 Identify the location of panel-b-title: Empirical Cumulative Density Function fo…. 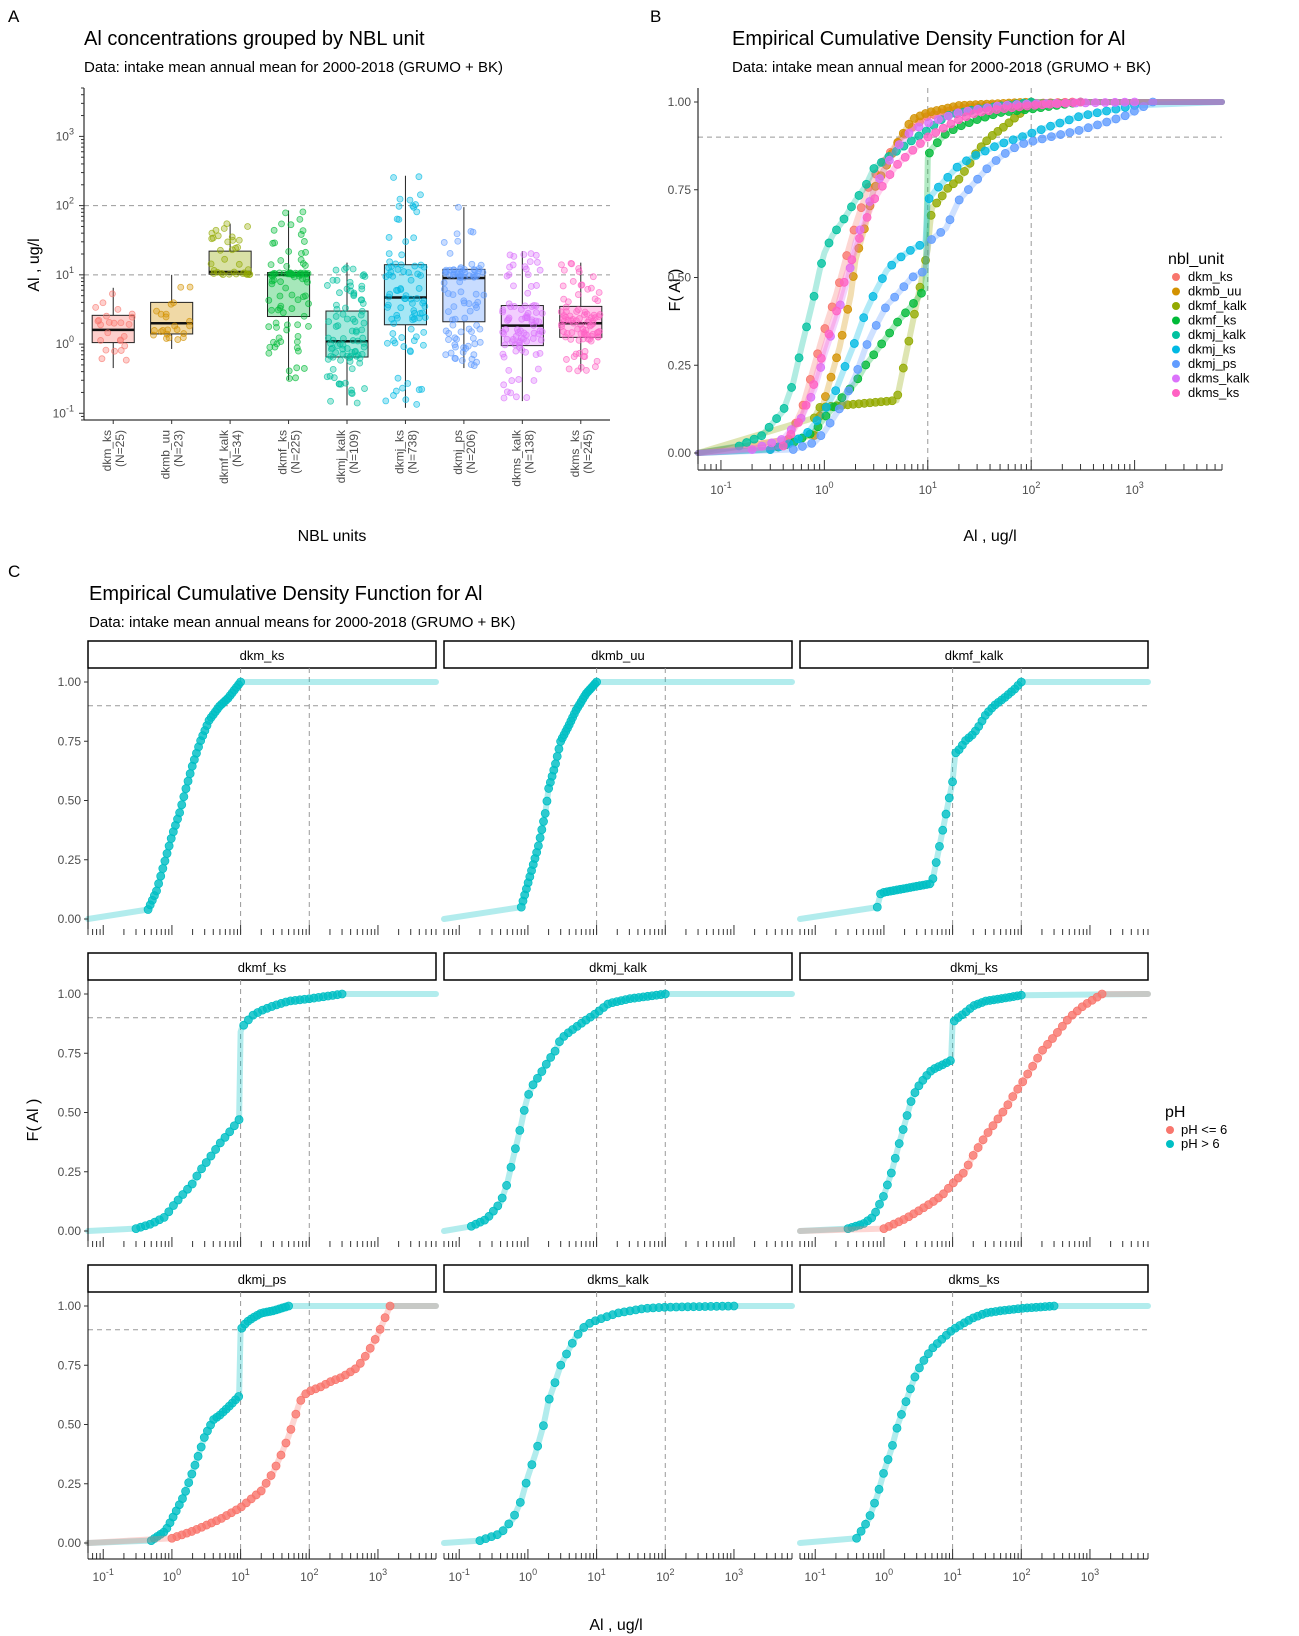
(928, 39).